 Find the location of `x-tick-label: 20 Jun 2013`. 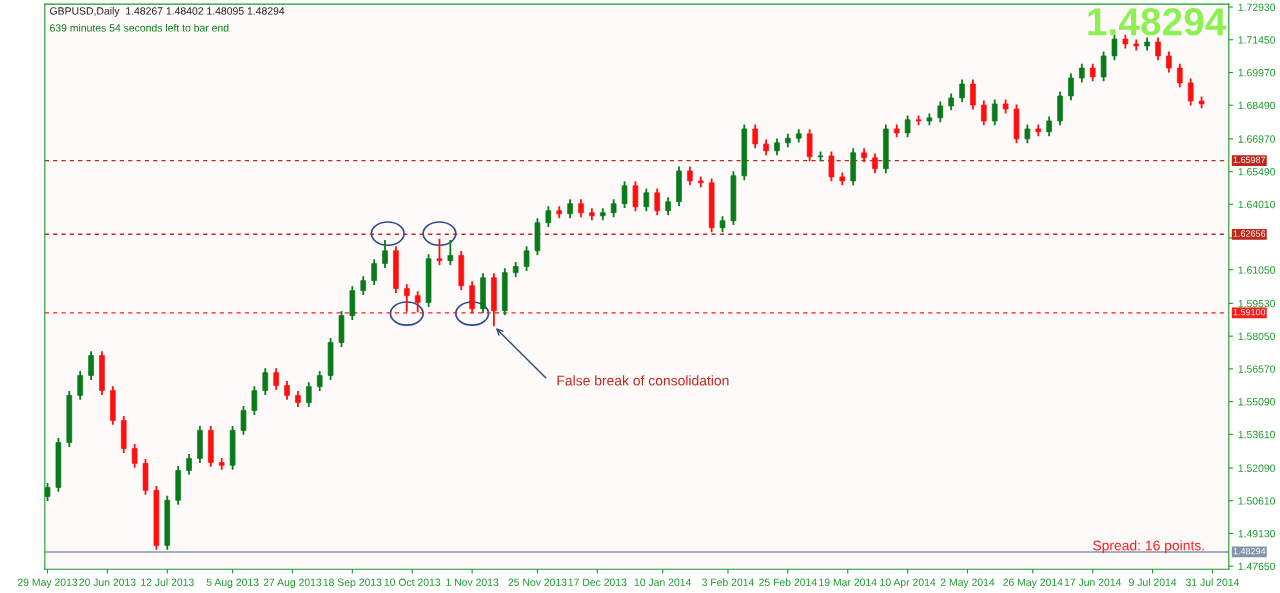

x-tick-label: 20 Jun 2013 is located at coordinates (107, 582).